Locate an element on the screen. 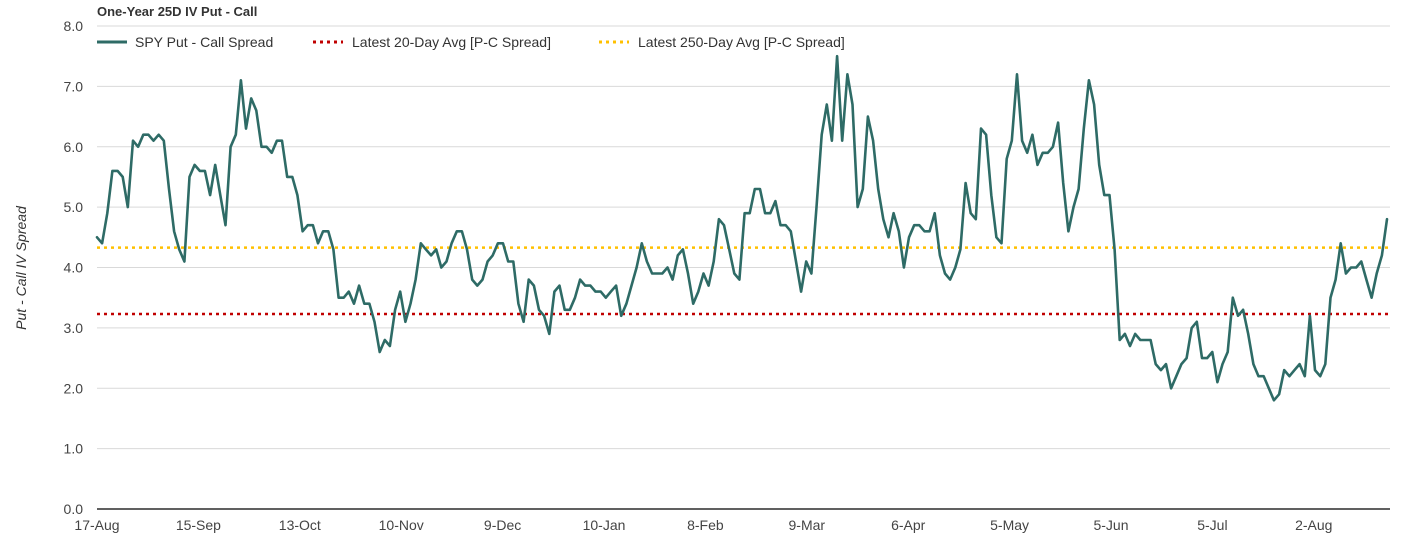 Image resolution: width=1408 pixels, height=541 pixels. y-tick-label: 4.0 is located at coordinates (74, 268).